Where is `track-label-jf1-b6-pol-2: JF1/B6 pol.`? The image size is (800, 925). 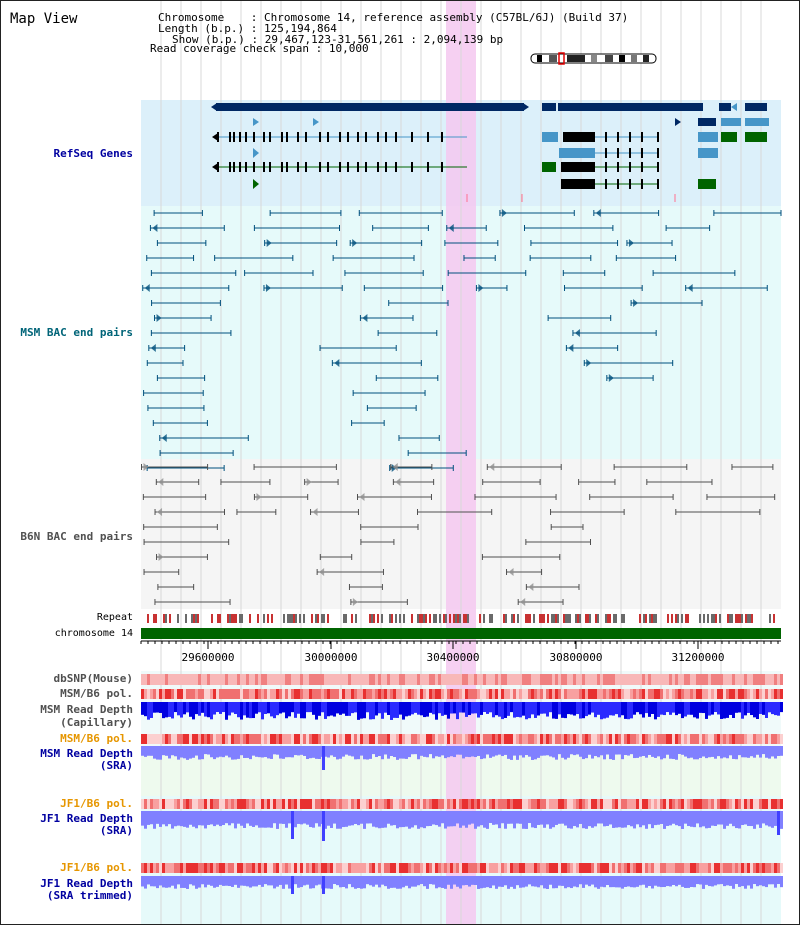 track-label-jf1-b6-pol-2: JF1/B6 pol. is located at coordinates (96, 867).